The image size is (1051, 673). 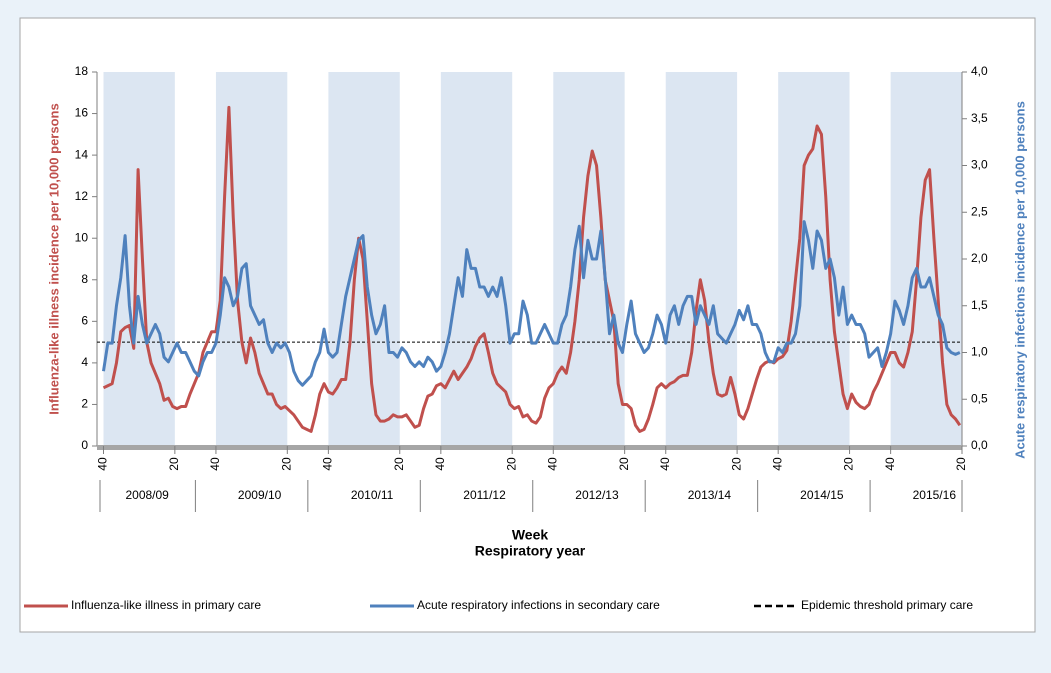 What do you see at coordinates (82, 196) in the screenshot?
I see `y-tick-label: 12` at bounding box center [82, 196].